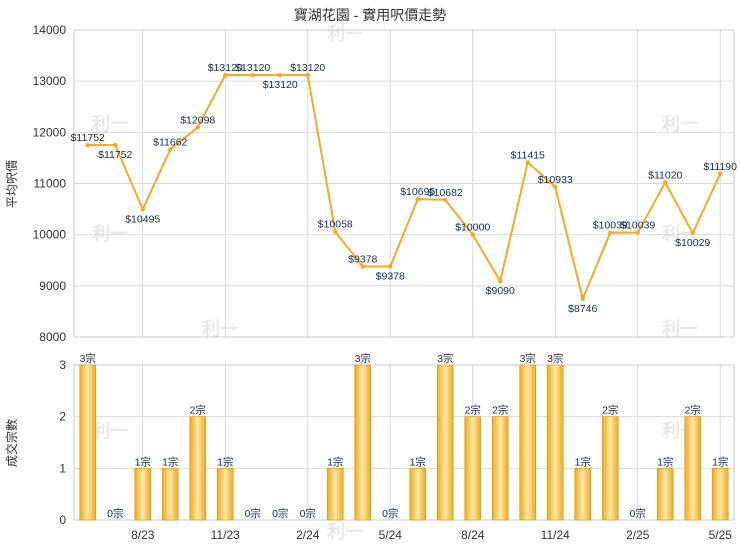 This screenshot has height=550, width=740. What do you see at coordinates (62, 520) in the screenshot?
I see `count-tick-label: 0` at bounding box center [62, 520].